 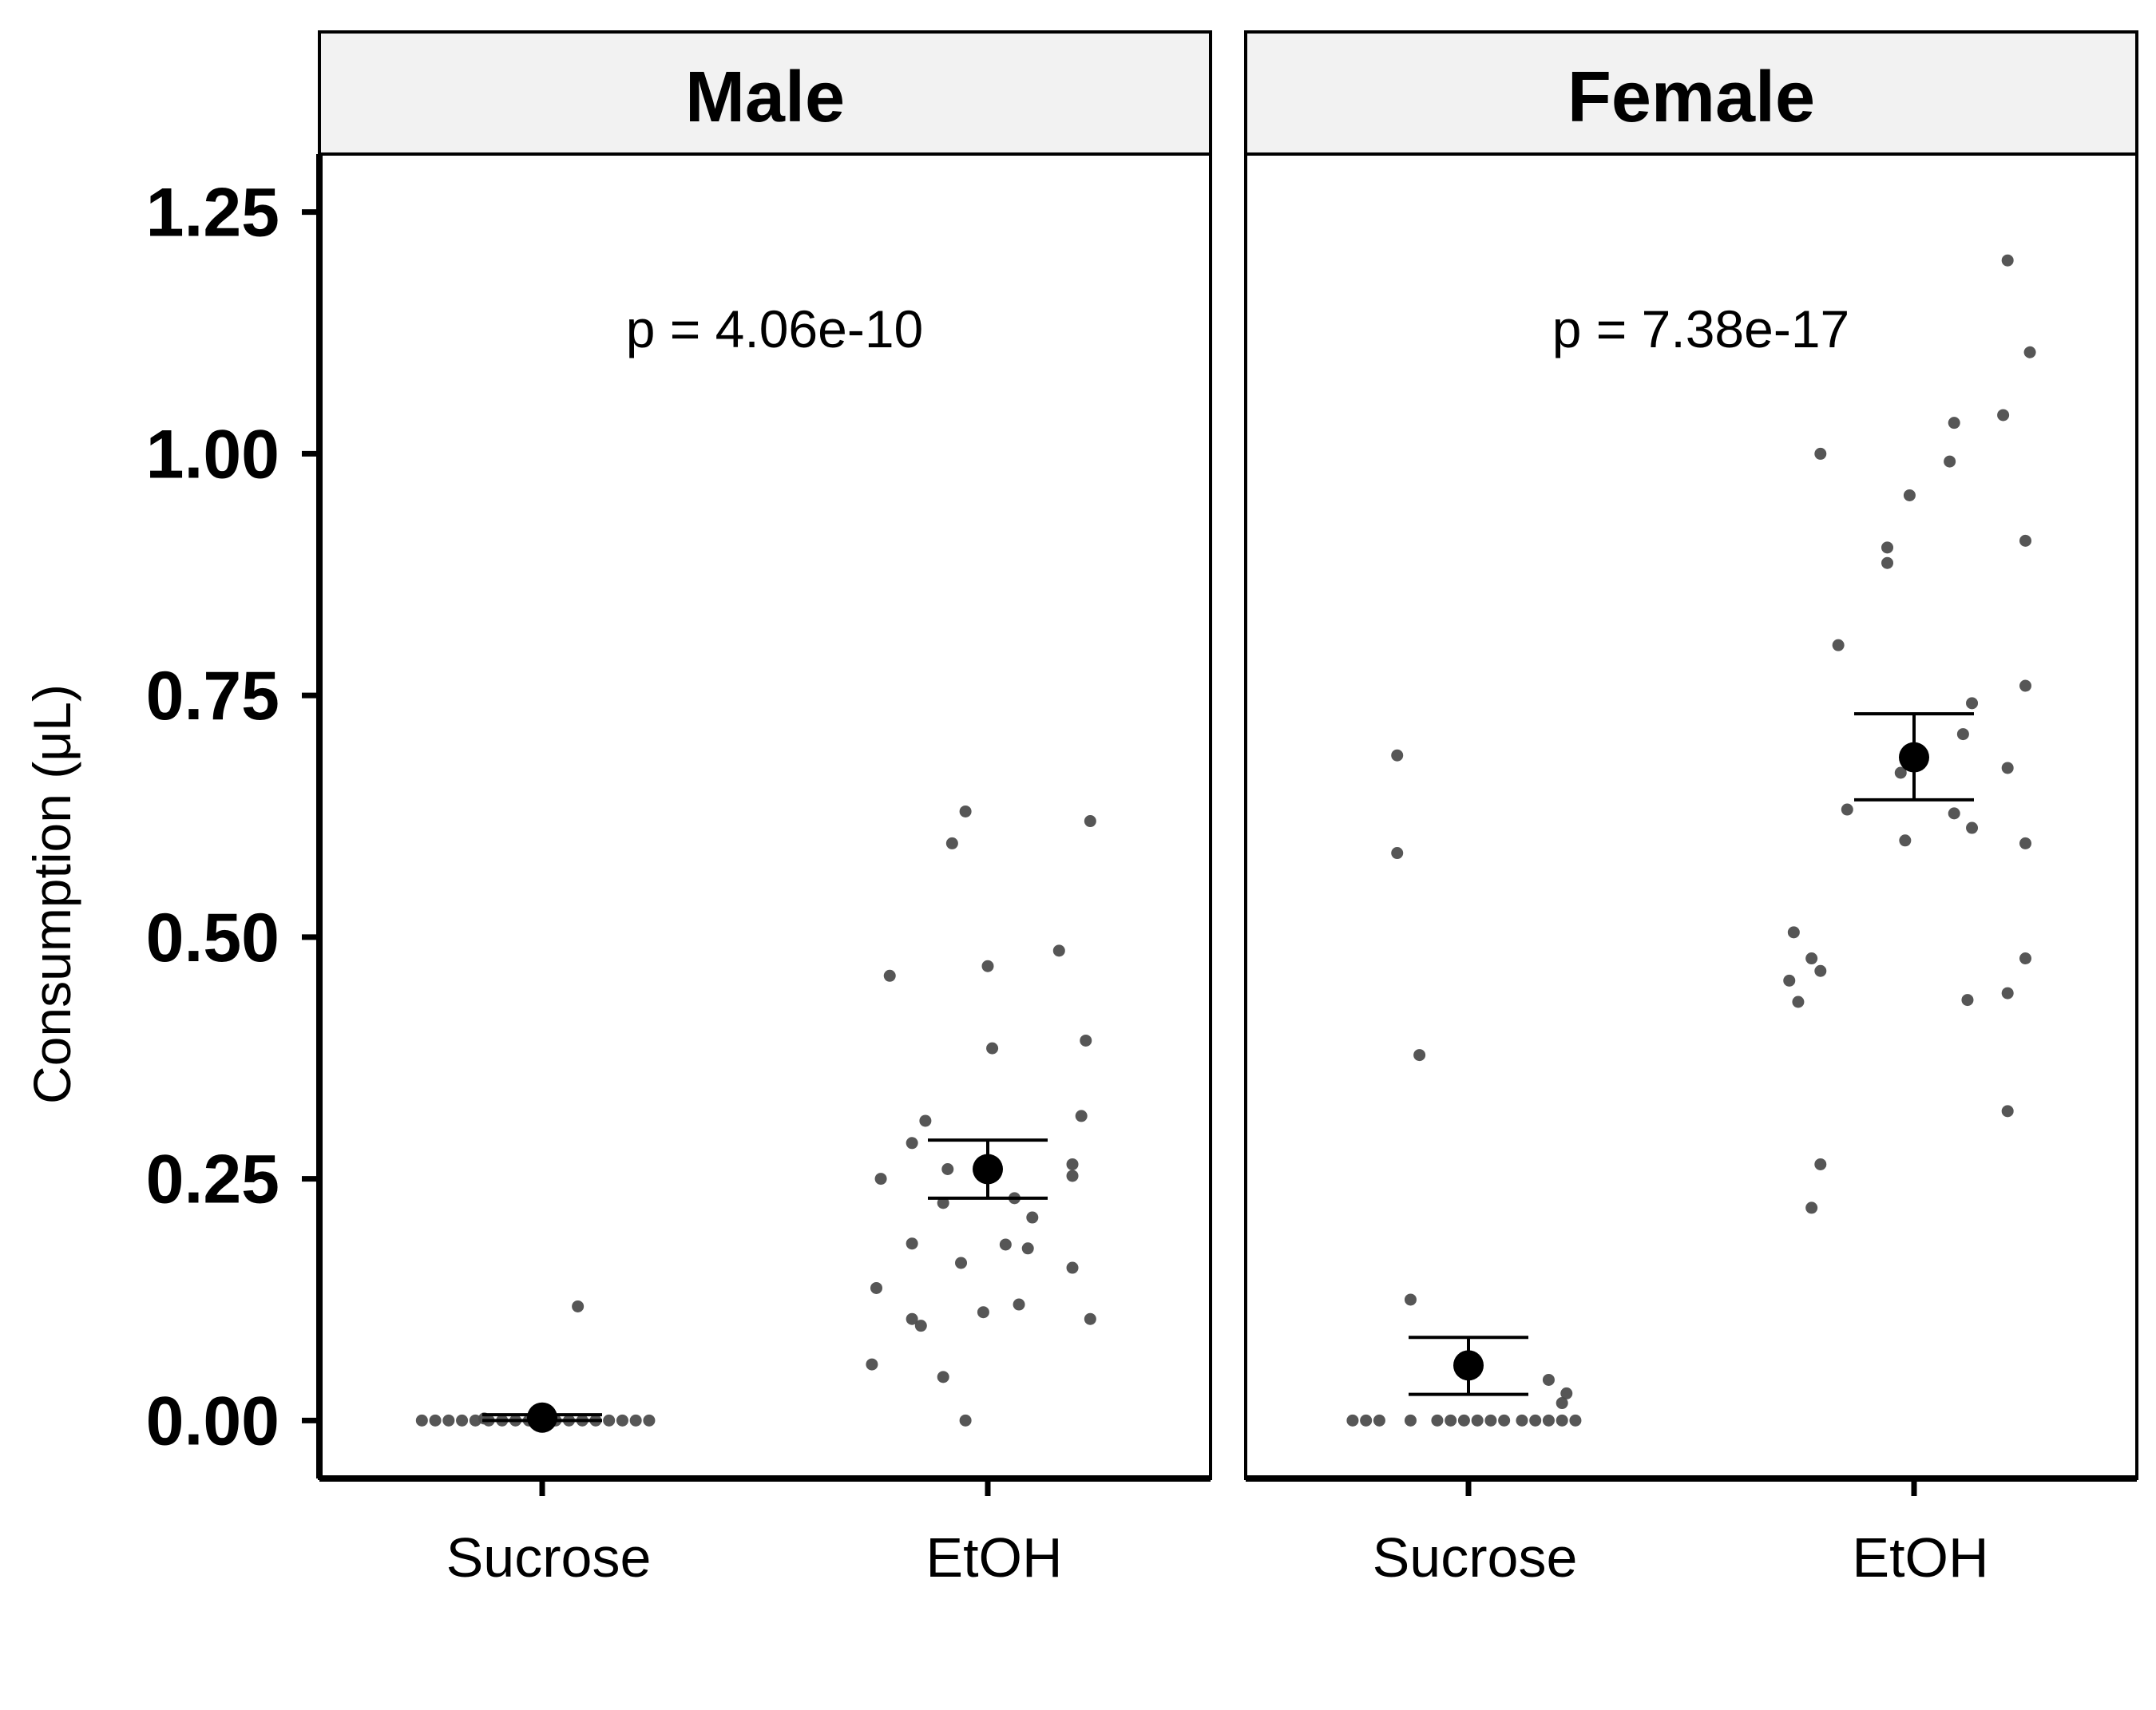 I want to click on y-axis: 0.00 0.25 0.50 0.75 1.00 1.25, so click(x=234, y=816).